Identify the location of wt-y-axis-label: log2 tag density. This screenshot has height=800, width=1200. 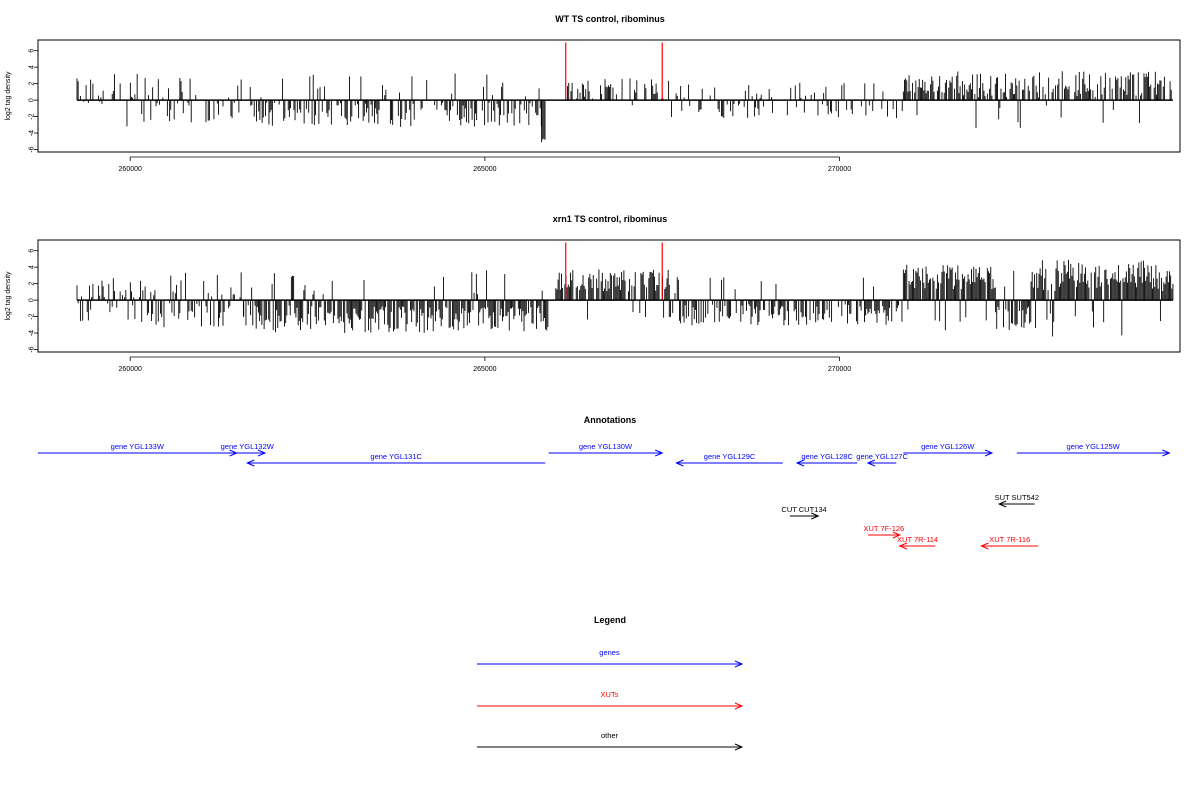
(8, 96).